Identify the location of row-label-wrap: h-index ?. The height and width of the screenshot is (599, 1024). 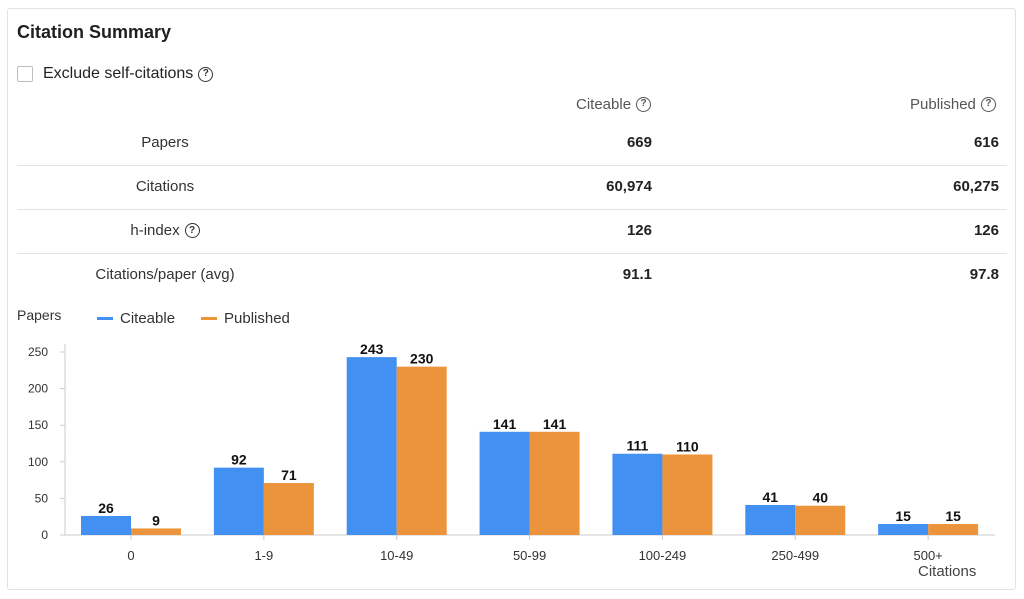
(165, 230).